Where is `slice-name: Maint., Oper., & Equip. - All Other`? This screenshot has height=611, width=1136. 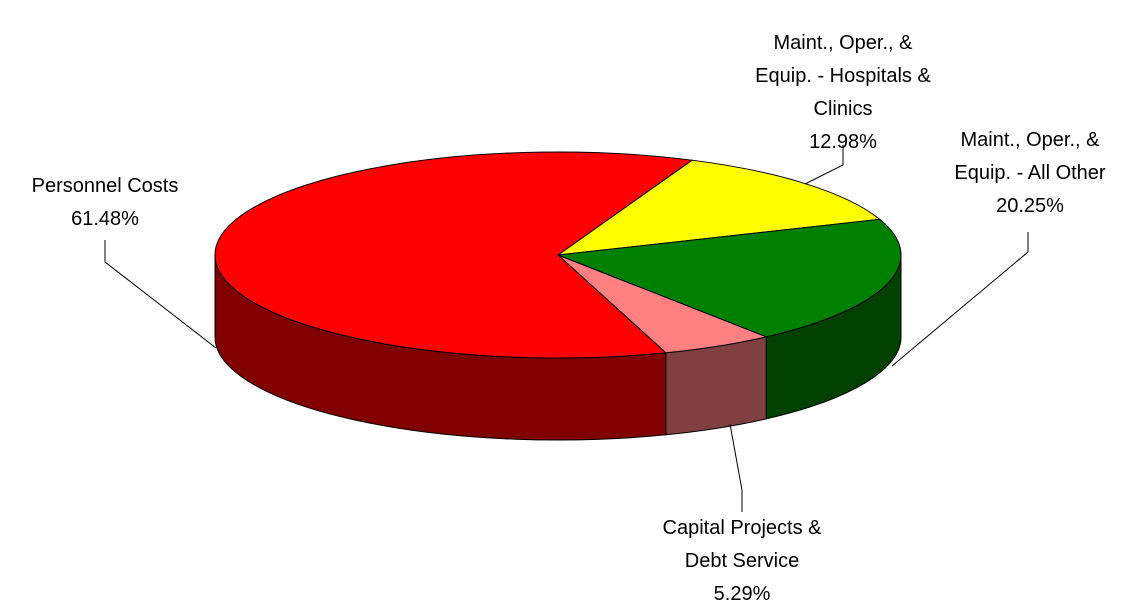
slice-name: Maint., Oper., & Equip. - All Other is located at coordinates (1030, 156).